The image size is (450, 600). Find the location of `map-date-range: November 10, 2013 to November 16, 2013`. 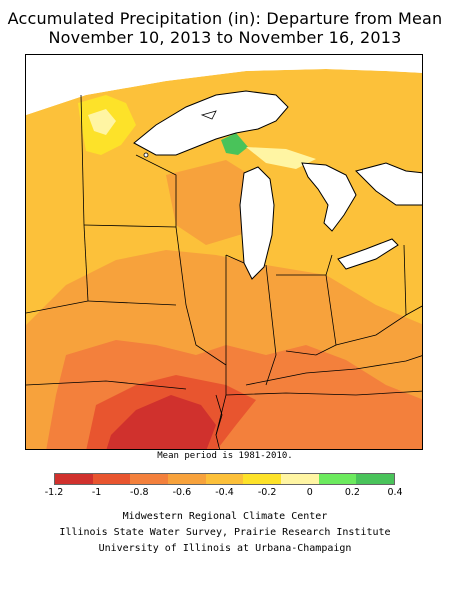

map-date-range: November 10, 2013 to November 16, 2013 is located at coordinates (225, 37).